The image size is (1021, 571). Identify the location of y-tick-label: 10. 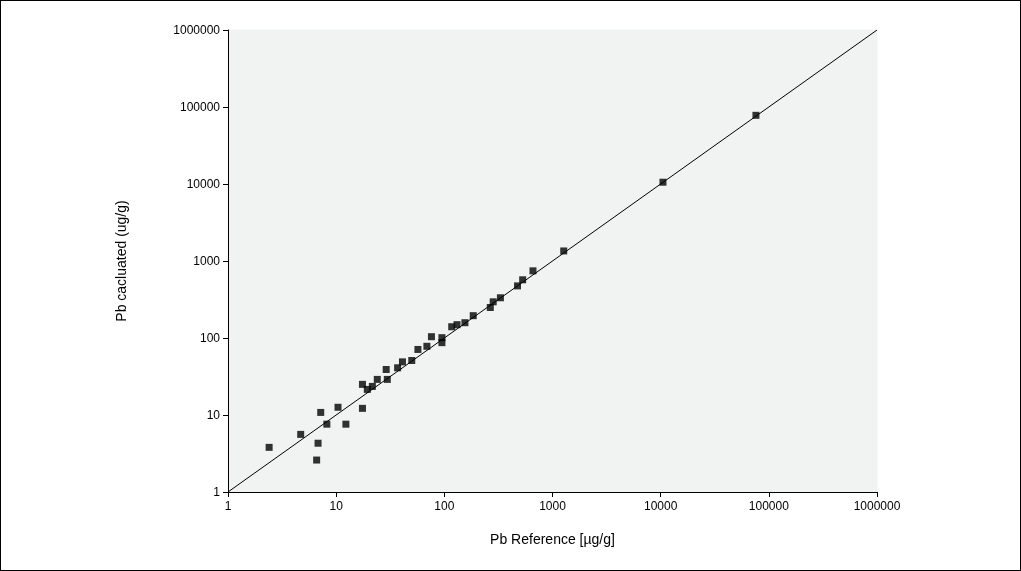
(213, 415).